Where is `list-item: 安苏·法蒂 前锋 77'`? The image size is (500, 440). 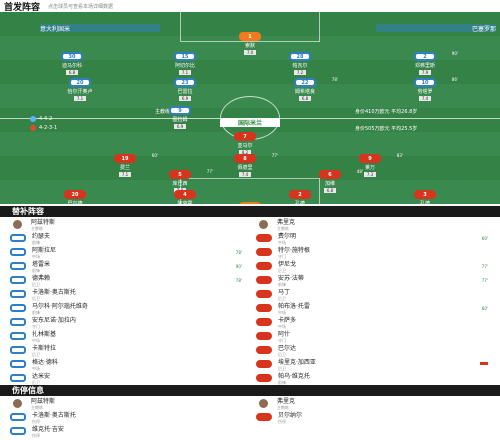 list-item: 安苏·法蒂 前锋 77' is located at coordinates (373, 280).